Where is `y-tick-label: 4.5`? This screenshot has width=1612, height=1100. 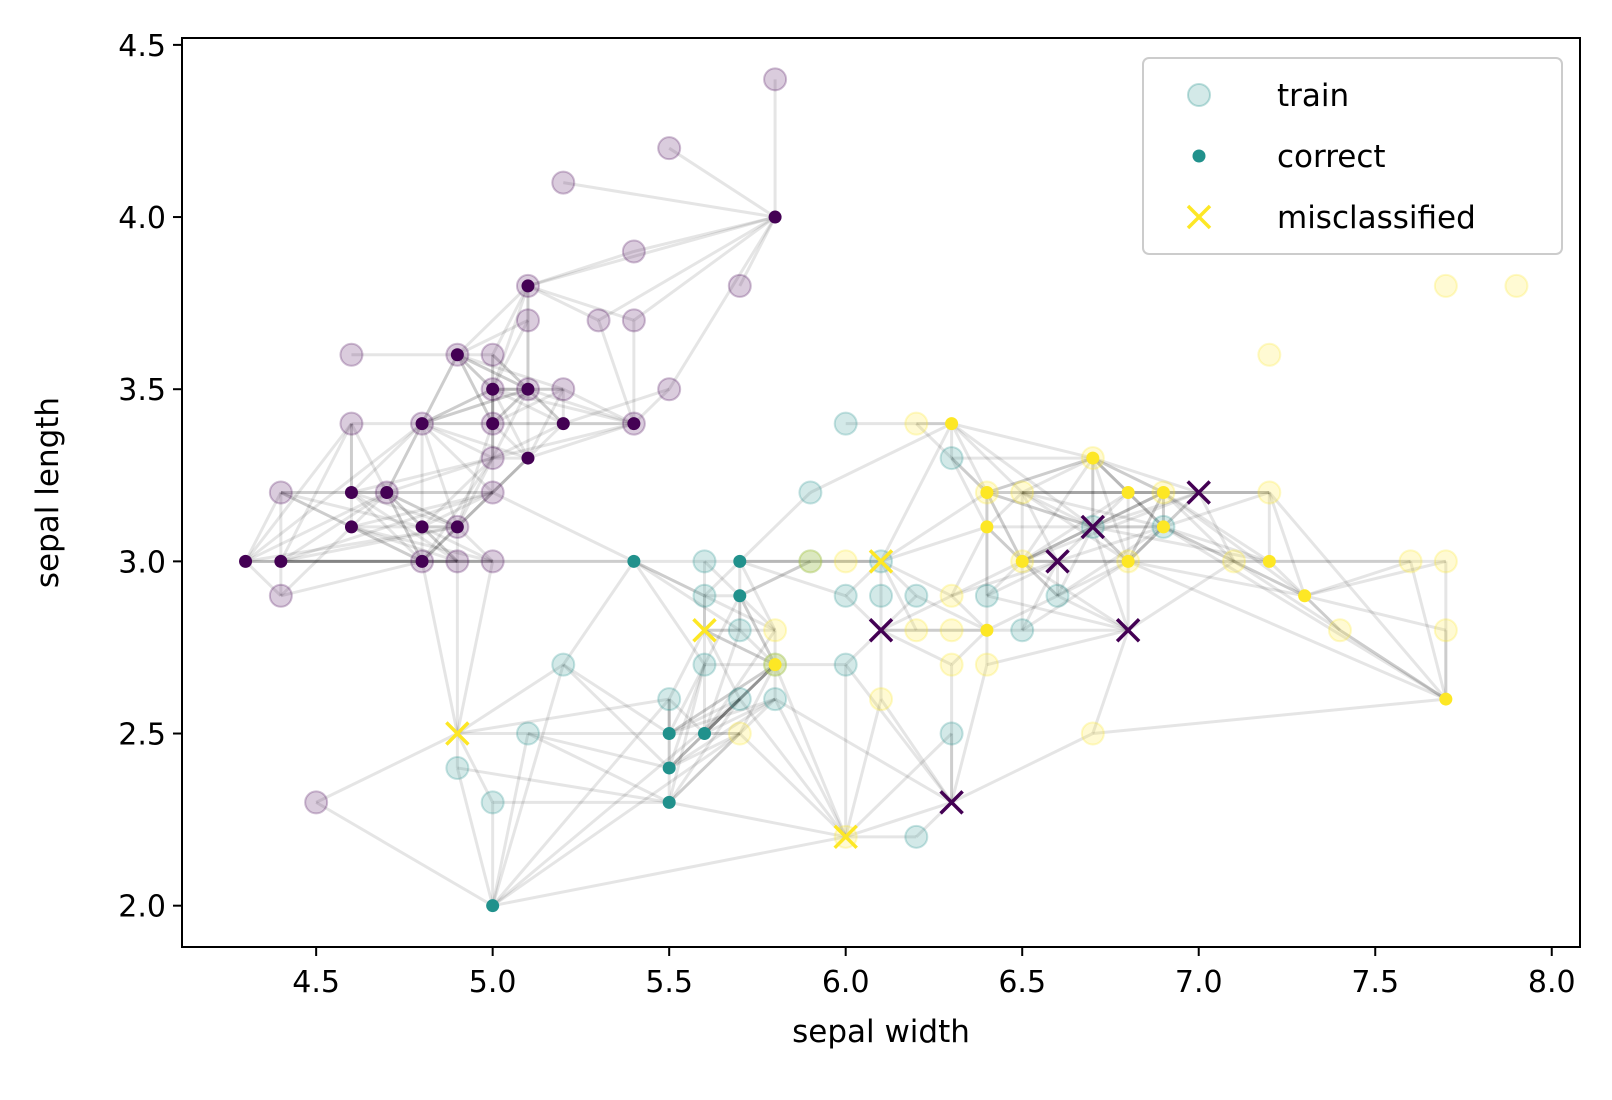 y-tick-label: 4.5 is located at coordinates (142, 46).